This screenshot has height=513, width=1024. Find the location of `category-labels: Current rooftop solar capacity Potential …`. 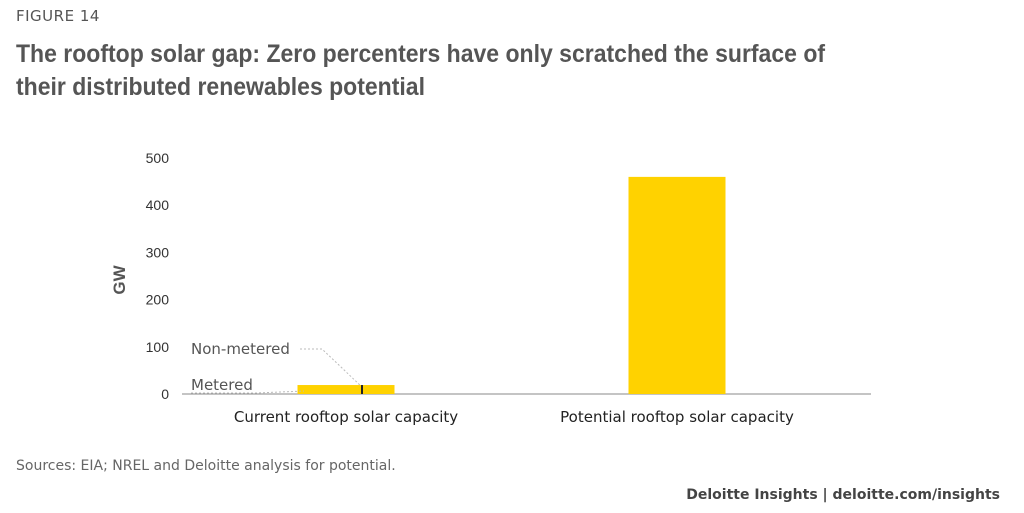

category-labels: Current rooftop solar capacity Potential … is located at coordinates (514, 417).